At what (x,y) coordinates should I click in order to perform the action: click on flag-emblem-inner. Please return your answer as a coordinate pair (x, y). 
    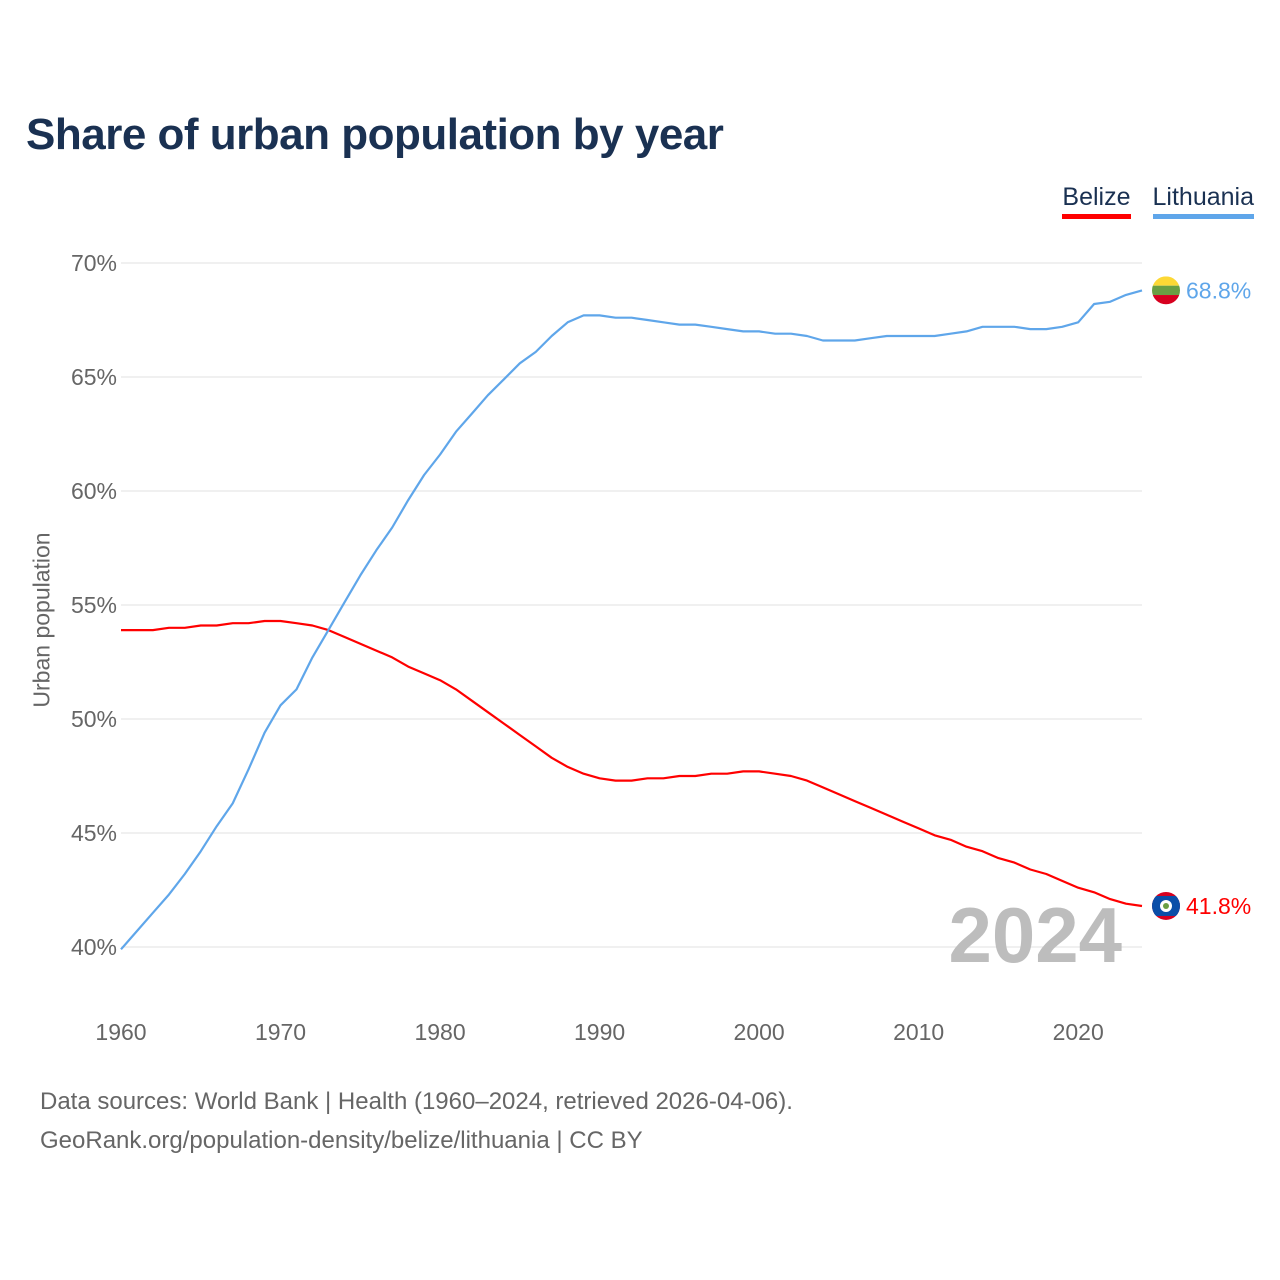
    Looking at the image, I should click on (1166, 905).